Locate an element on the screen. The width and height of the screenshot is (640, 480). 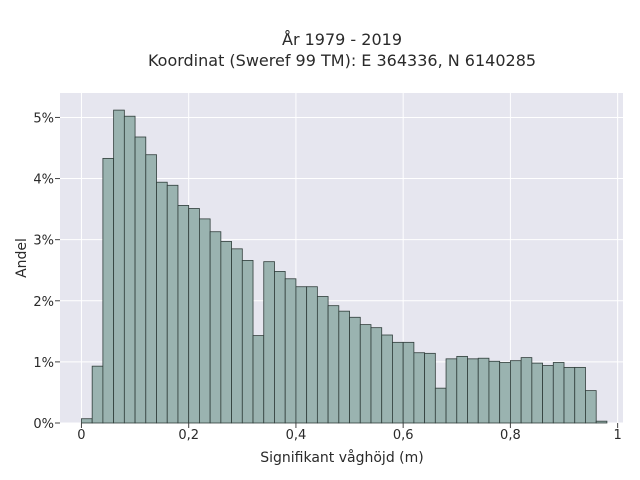
y-axis-label: Andel is located at coordinates (22, 258).